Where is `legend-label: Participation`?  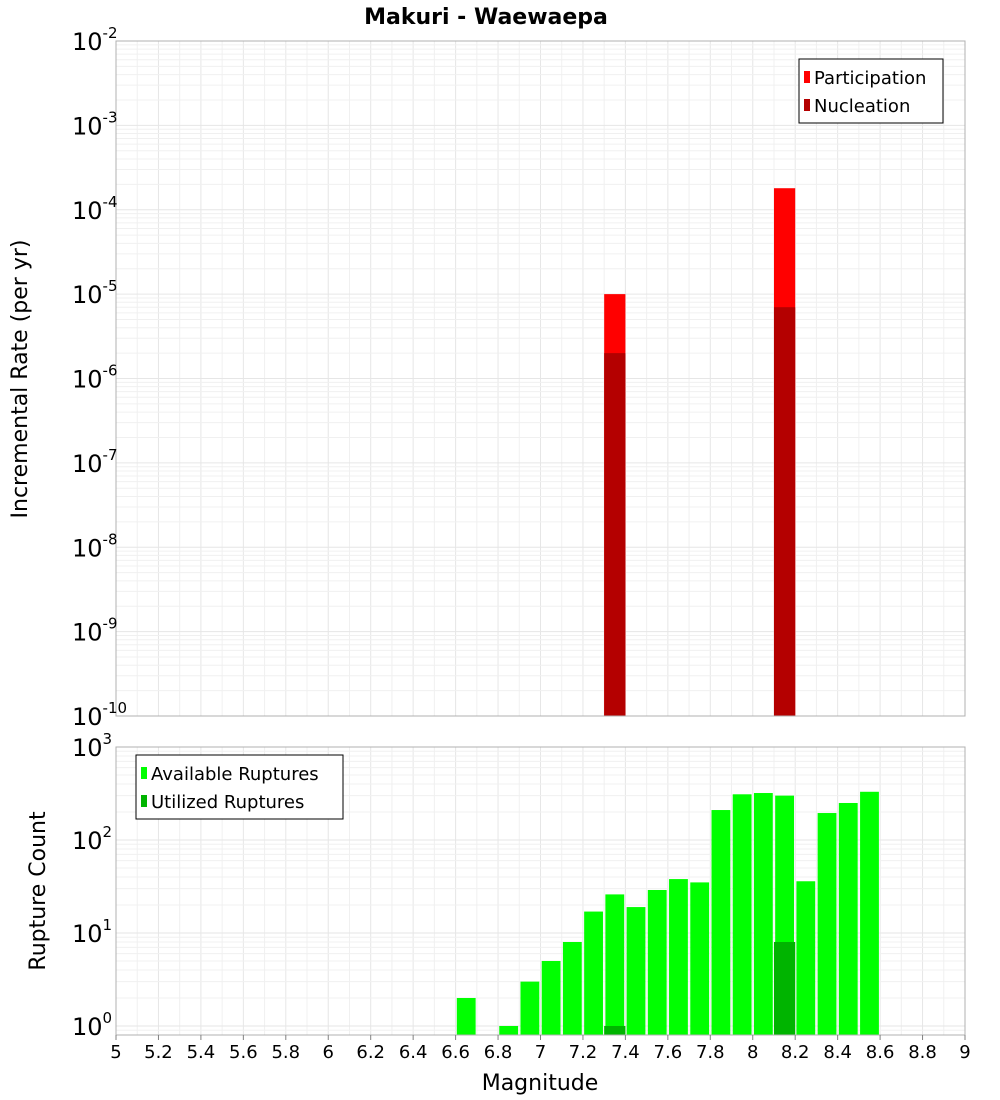 legend-label: Participation is located at coordinates (870, 78).